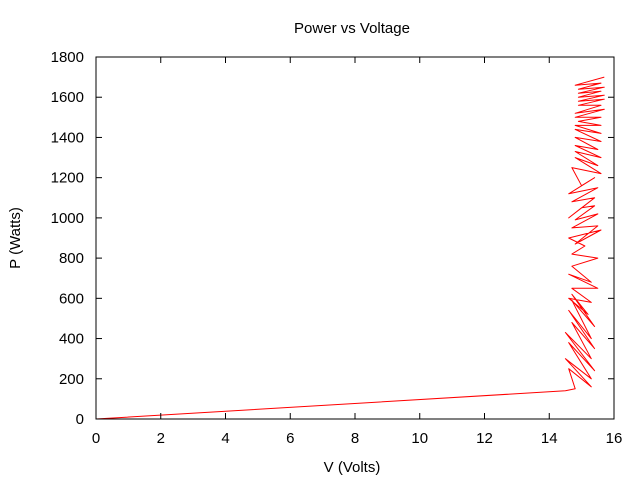 The width and height of the screenshot is (640, 480). What do you see at coordinates (225, 438) in the screenshot?
I see `x-tick-label: 4` at bounding box center [225, 438].